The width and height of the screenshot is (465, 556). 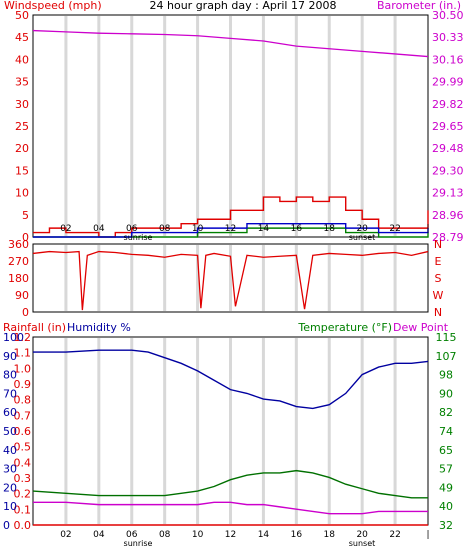 I want to click on direction-degree-label: 90, so click(x=22, y=295).